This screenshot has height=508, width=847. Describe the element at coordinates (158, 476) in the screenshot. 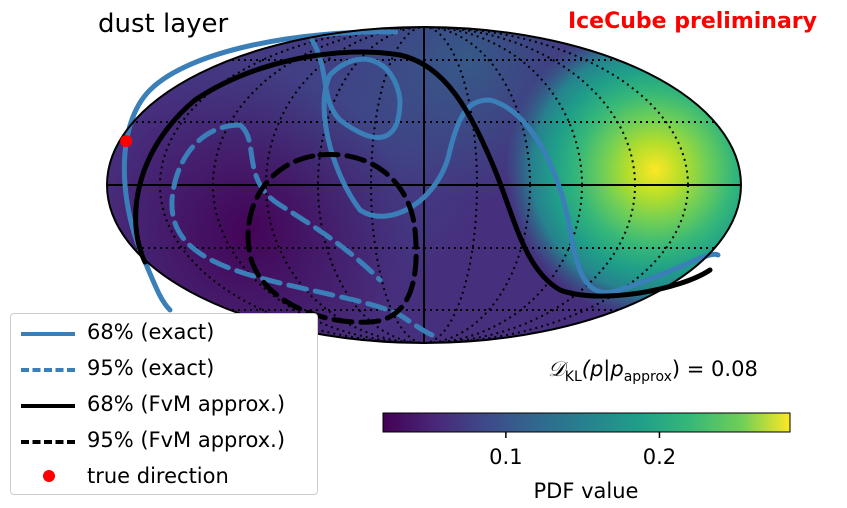

I see `legend-label: true direction` at that location.